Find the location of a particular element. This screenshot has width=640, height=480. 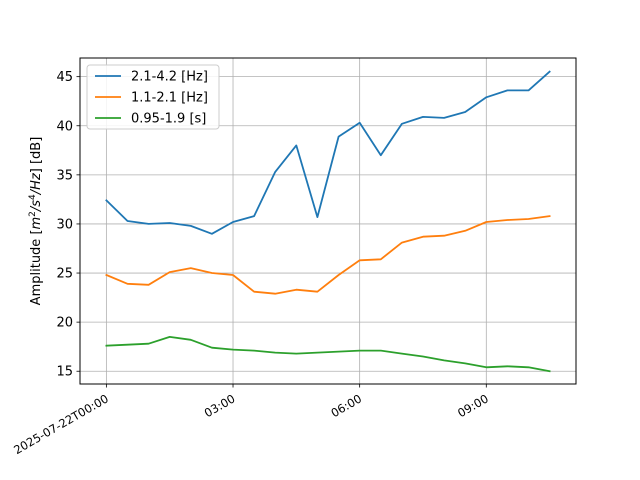

y-tick-label: 30 is located at coordinates (64, 224).